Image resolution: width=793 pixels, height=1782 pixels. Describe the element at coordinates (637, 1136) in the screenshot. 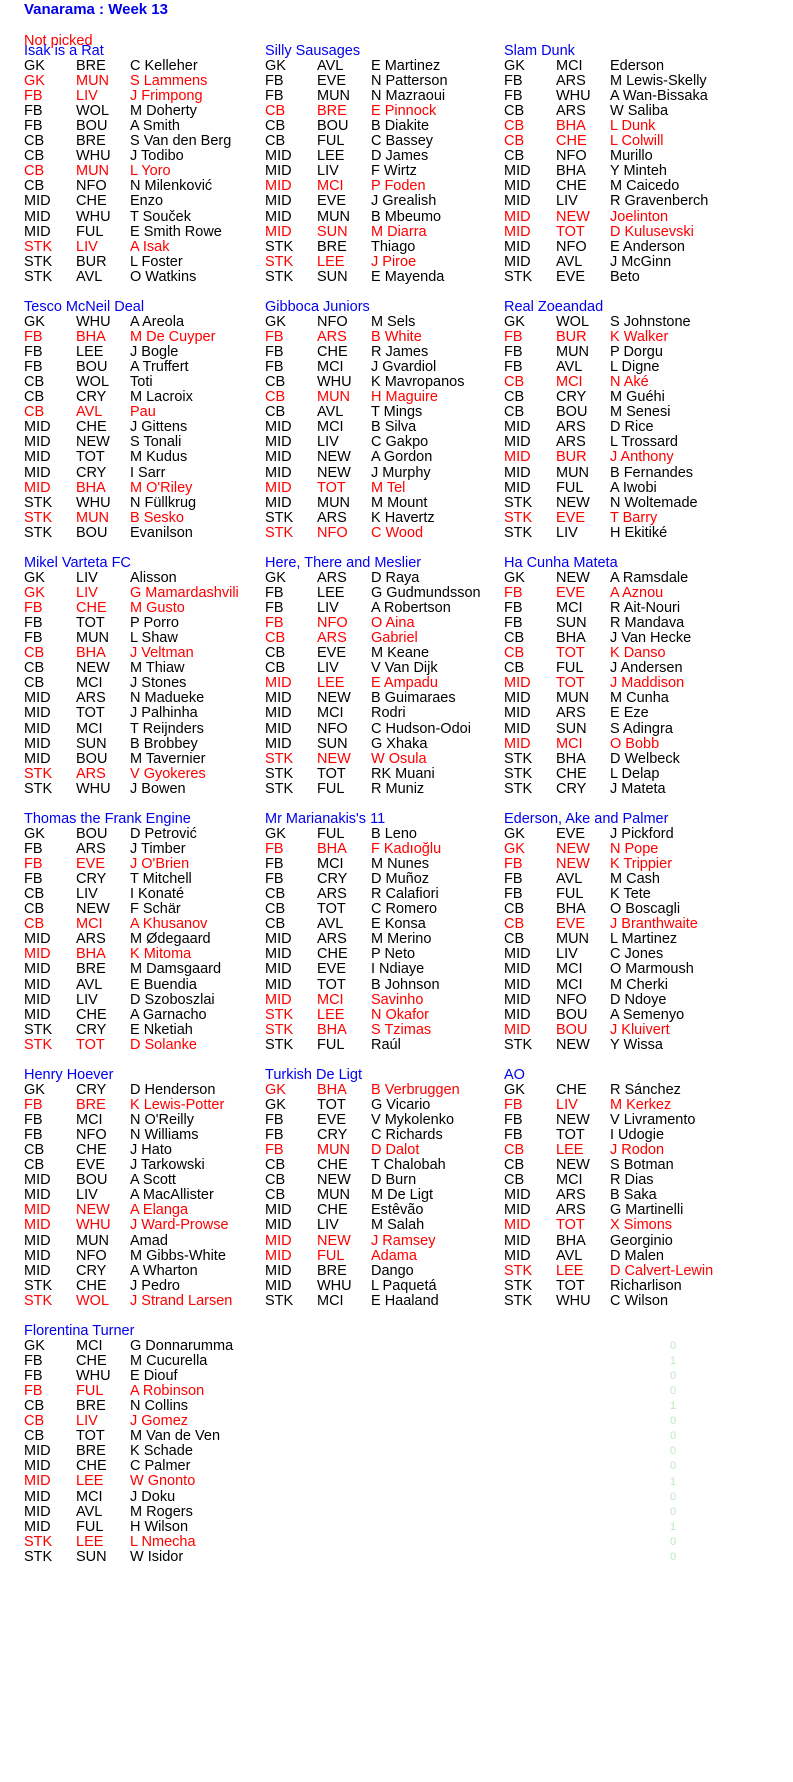

I see `player-name-cell: I Udogie` at that location.